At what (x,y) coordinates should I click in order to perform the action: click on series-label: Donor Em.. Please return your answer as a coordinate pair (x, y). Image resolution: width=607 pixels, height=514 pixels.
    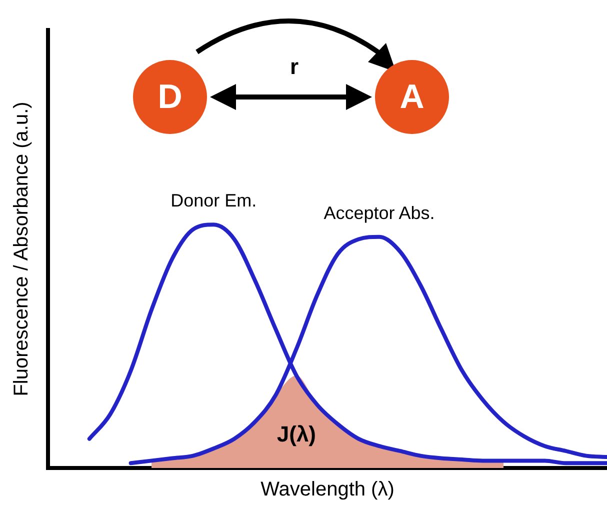
    Looking at the image, I should click on (213, 200).